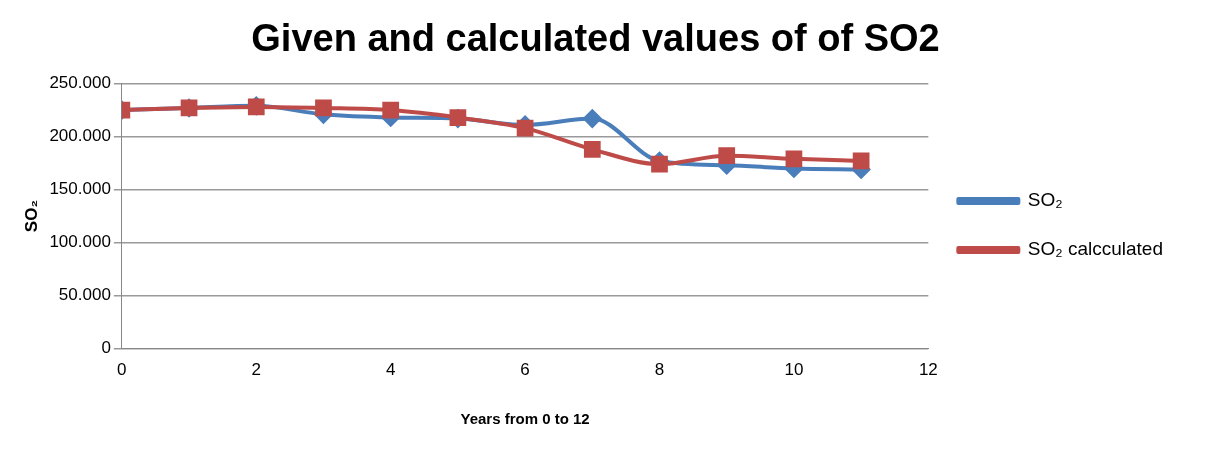 Image resolution: width=1205 pixels, height=455 pixels. Describe the element at coordinates (80, 136) in the screenshot. I see `y-tick-label: 200.000` at that location.